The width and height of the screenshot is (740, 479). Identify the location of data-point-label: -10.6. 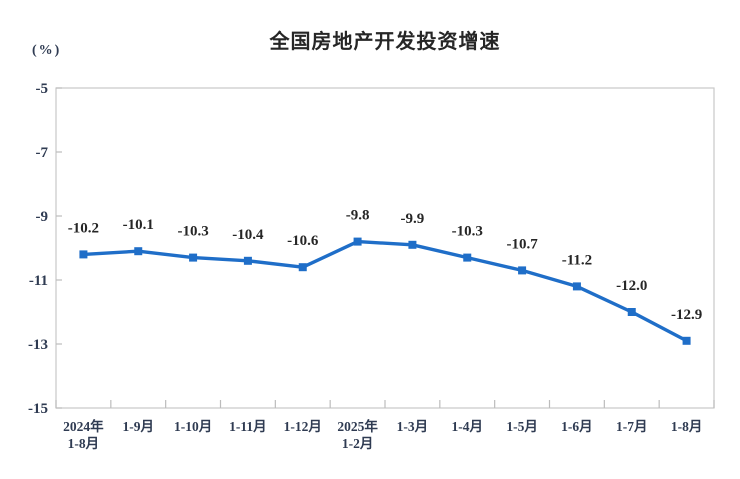
(303, 241).